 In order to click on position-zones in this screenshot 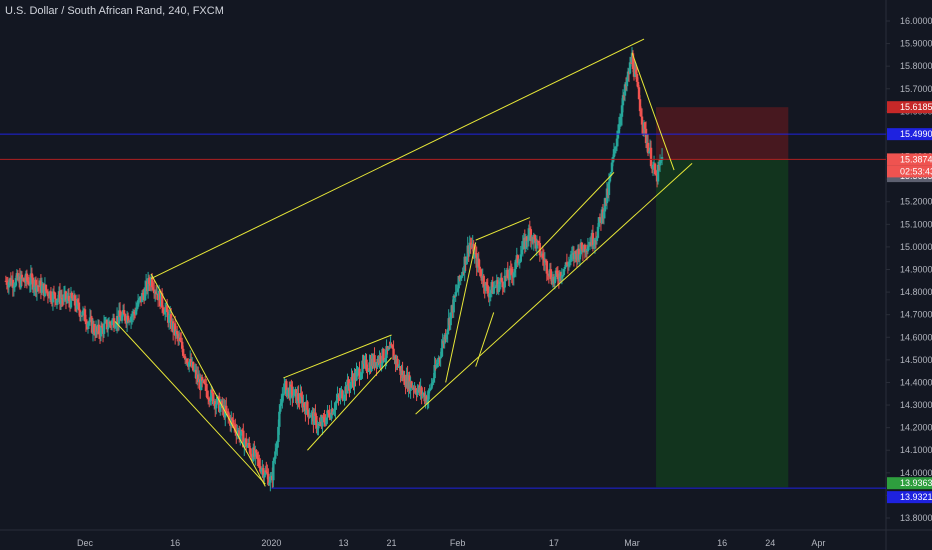, I will do `click(722, 297)`.